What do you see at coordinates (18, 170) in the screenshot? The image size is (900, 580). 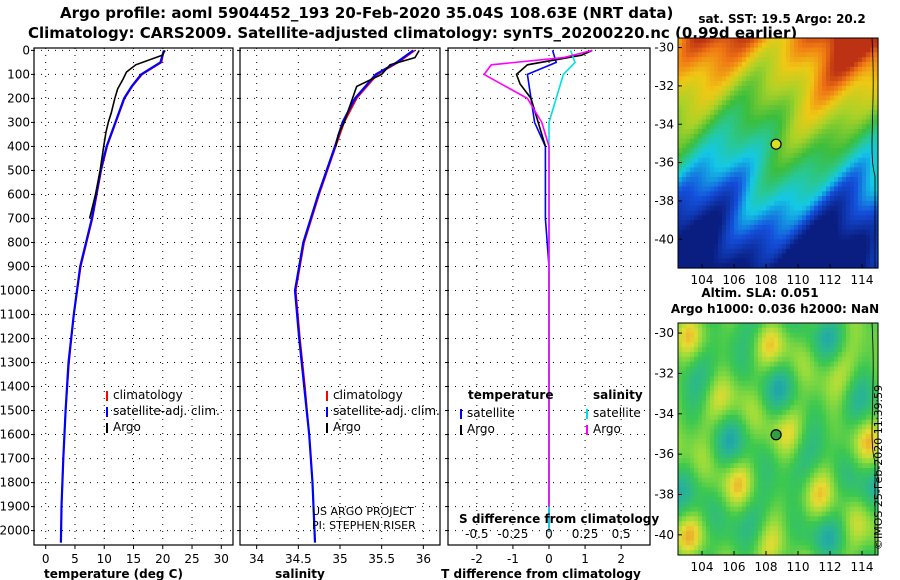 I see `depth-tick-label: 500` at bounding box center [18, 170].